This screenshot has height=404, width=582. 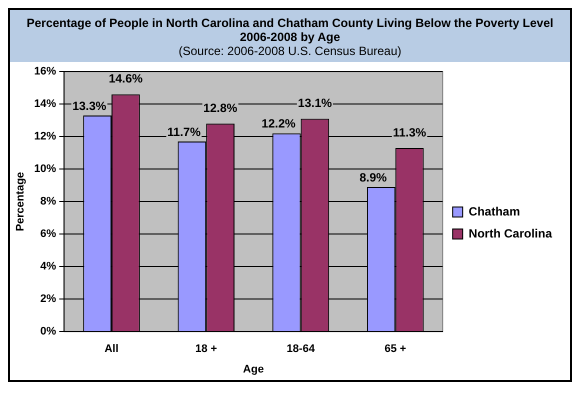 What do you see at coordinates (409, 132) in the screenshot?
I see `data-label: 11.3%` at bounding box center [409, 132].